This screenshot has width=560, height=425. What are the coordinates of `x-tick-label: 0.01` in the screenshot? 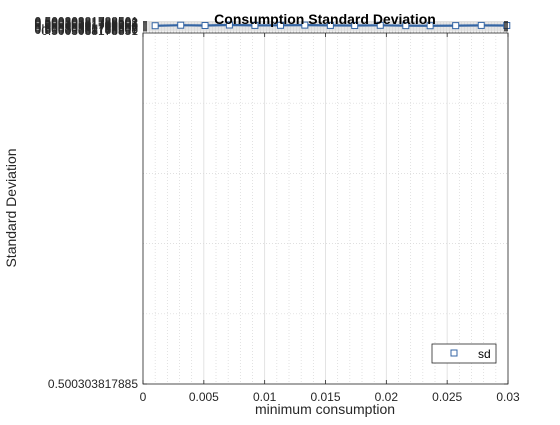 It's located at (265, 397).